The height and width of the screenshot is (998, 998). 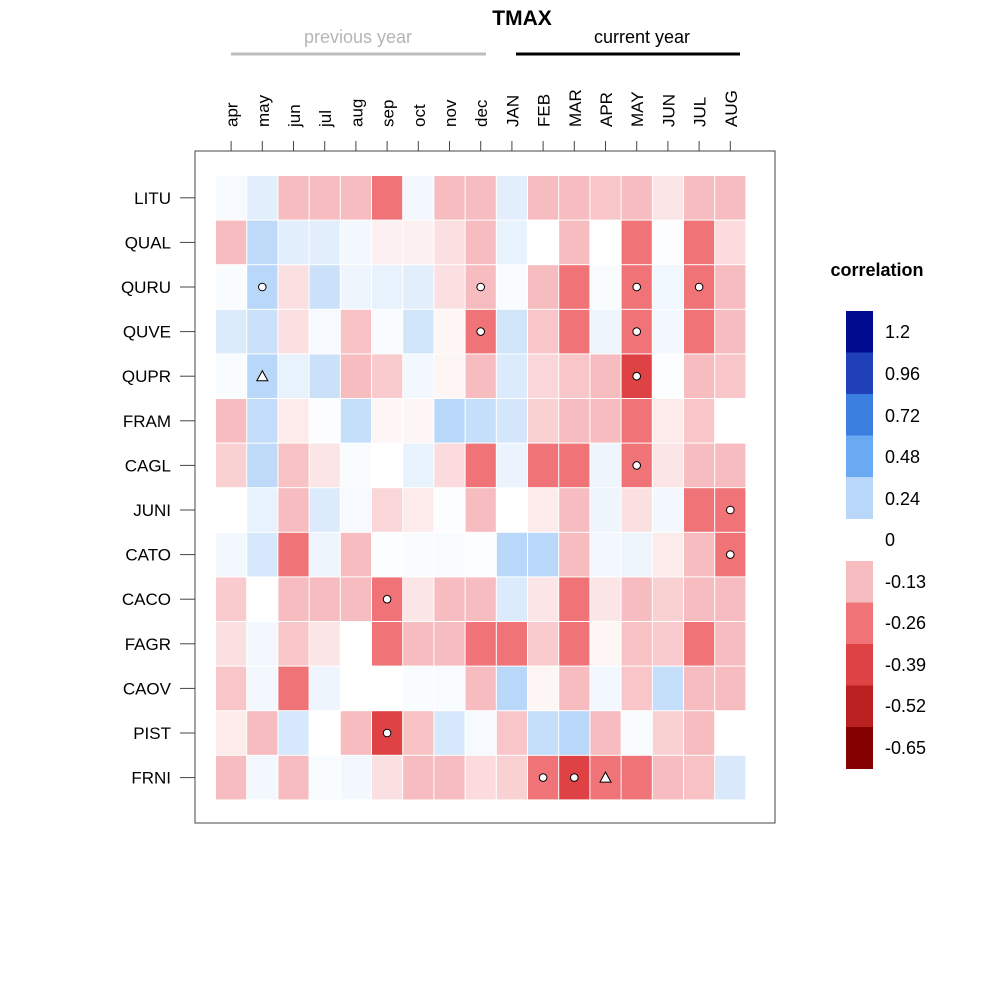 What do you see at coordinates (902, 457) in the screenshot?
I see `legend-label: 0.48` at bounding box center [902, 457].